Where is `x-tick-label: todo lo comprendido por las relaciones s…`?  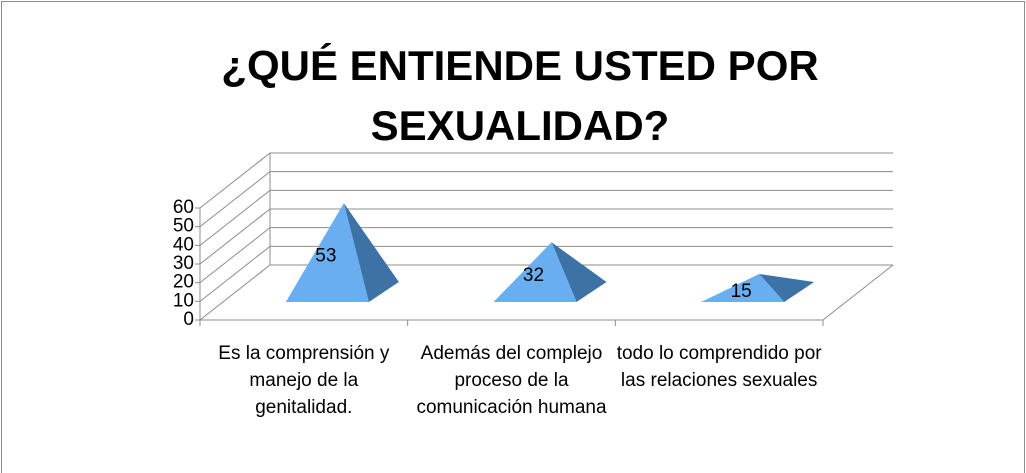 x-tick-label: todo lo comprendido por las relaciones s… is located at coordinates (719, 367).